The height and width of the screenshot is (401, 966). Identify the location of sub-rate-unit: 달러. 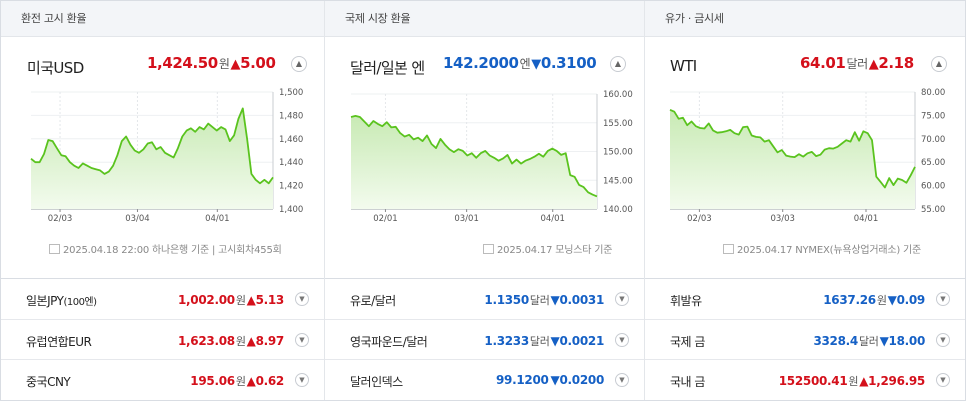
(539, 300).